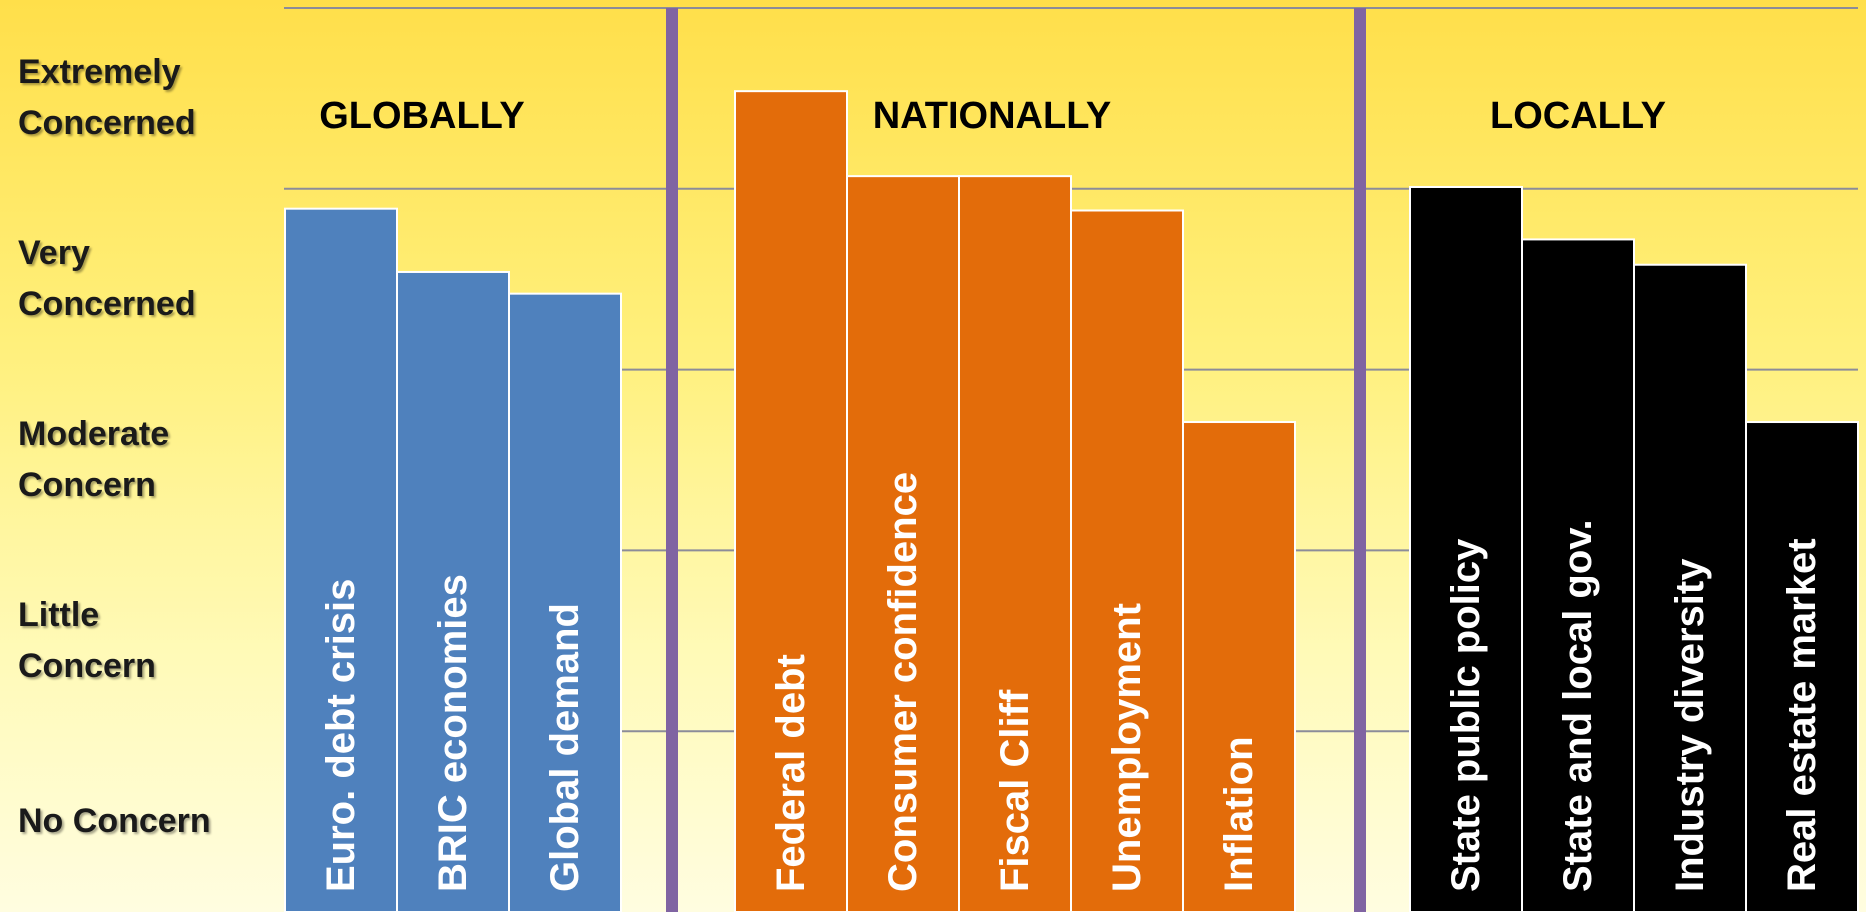  What do you see at coordinates (1127, 747) in the screenshot?
I see `bar-label-nationally-4: Unemployment` at bounding box center [1127, 747].